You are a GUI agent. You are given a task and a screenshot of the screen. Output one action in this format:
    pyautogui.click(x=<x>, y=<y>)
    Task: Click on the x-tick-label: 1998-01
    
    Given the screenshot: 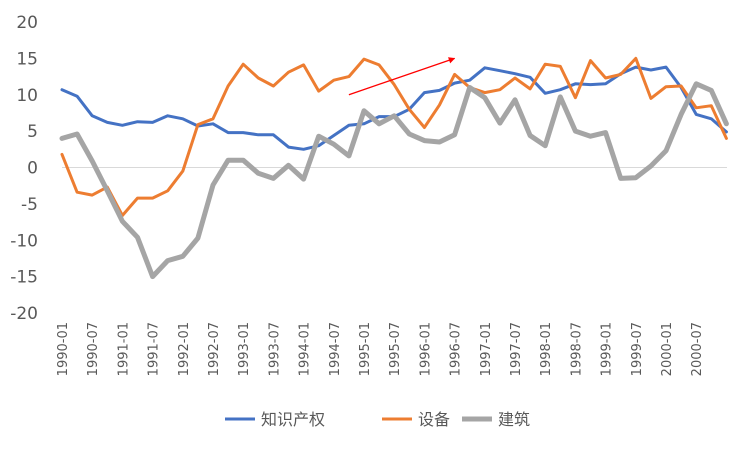 What is the action you would take?
    pyautogui.click(x=546, y=349)
    